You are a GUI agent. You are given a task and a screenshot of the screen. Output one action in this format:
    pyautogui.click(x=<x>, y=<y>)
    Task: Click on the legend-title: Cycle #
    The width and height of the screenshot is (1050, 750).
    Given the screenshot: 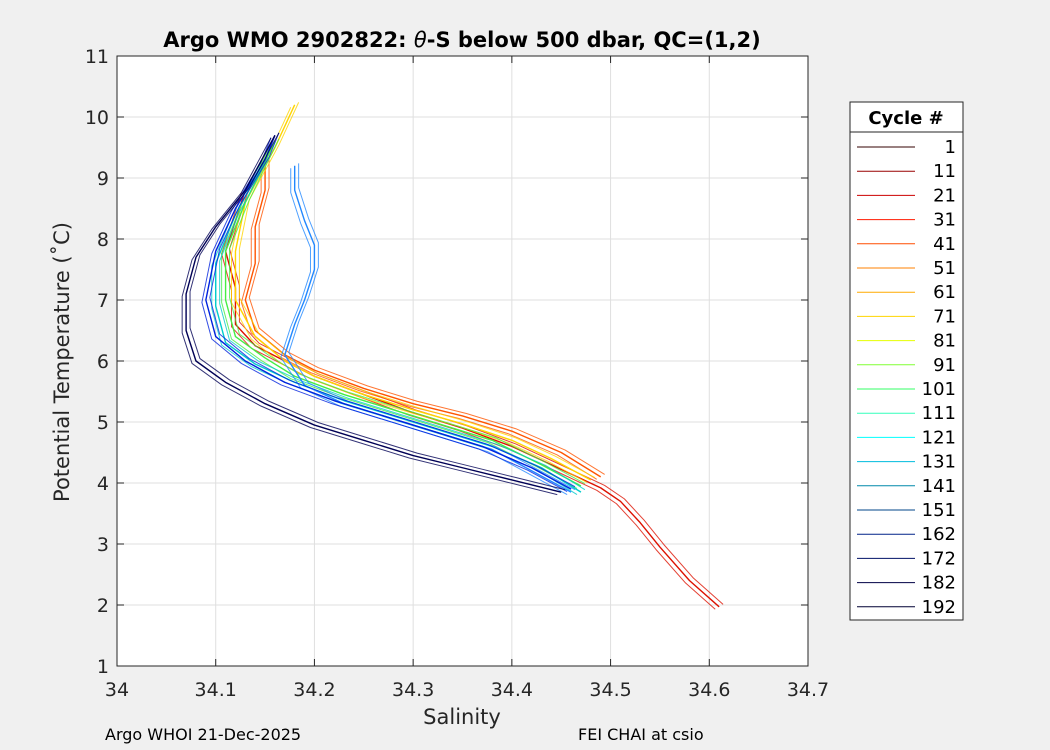 What is the action you would take?
    pyautogui.click(x=905, y=118)
    